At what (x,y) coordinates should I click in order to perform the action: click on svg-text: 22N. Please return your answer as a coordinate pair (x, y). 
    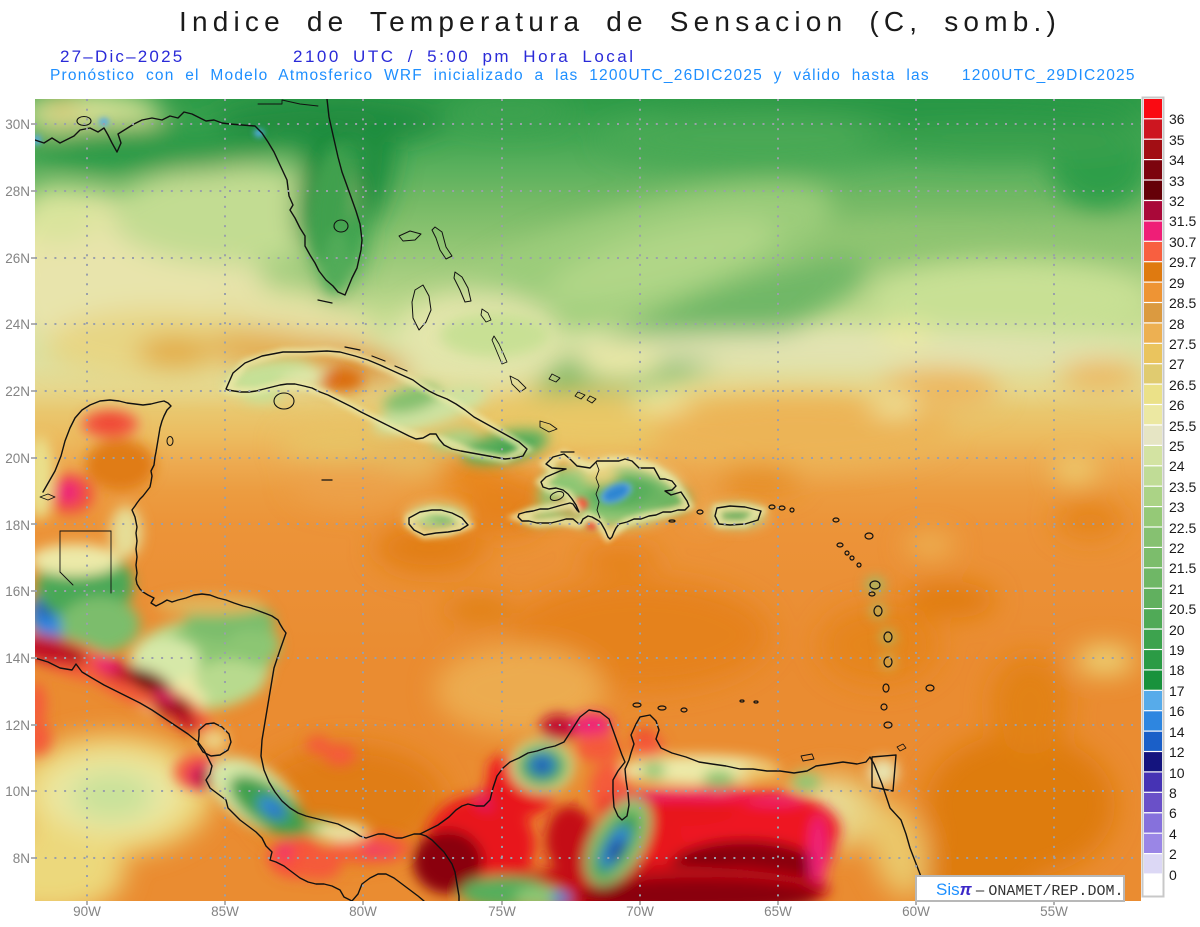
    Looking at the image, I should click on (17, 391).